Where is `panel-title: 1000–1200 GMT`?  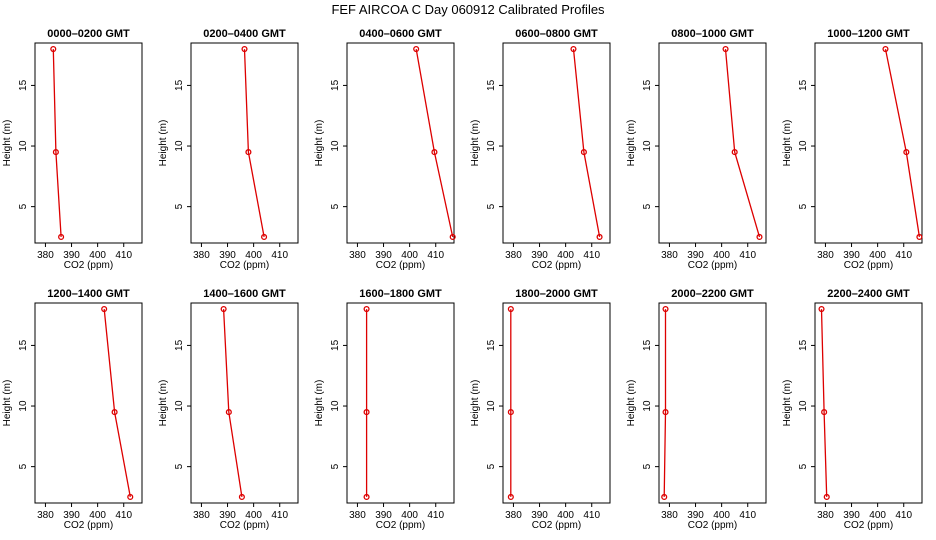 panel-title: 1000–1200 GMT is located at coordinates (868, 34).